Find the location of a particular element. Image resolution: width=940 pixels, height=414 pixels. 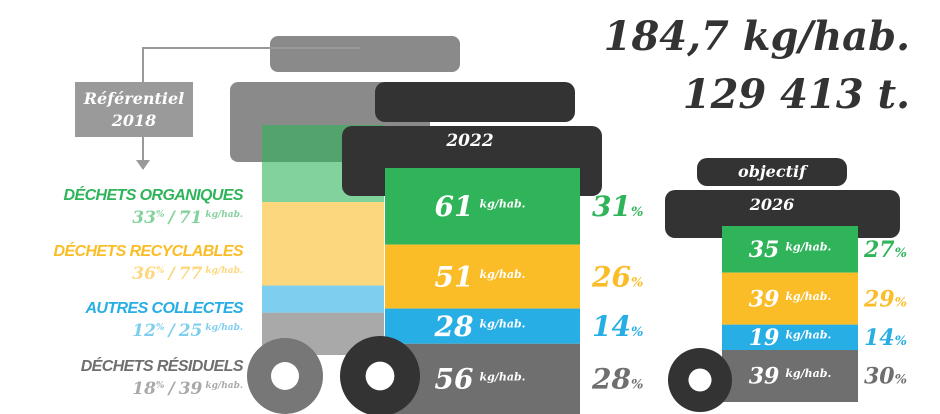

percent: 36 is located at coordinates (144, 274).